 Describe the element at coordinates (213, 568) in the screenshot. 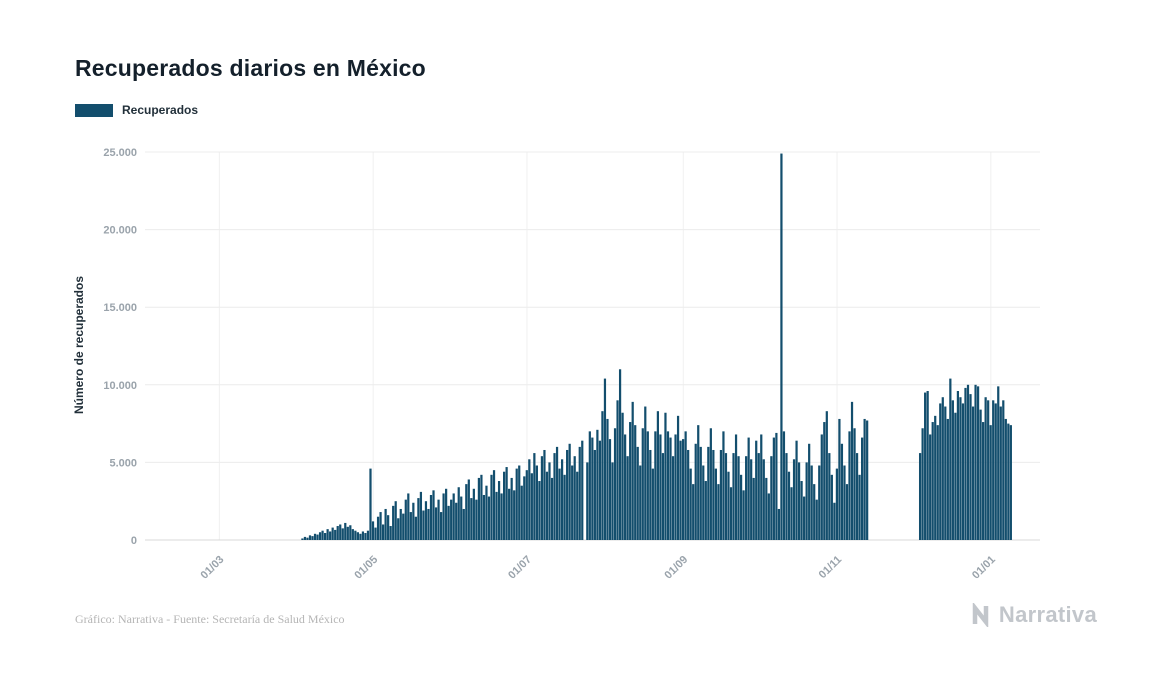

I see `svg-text: 01/03` at that location.